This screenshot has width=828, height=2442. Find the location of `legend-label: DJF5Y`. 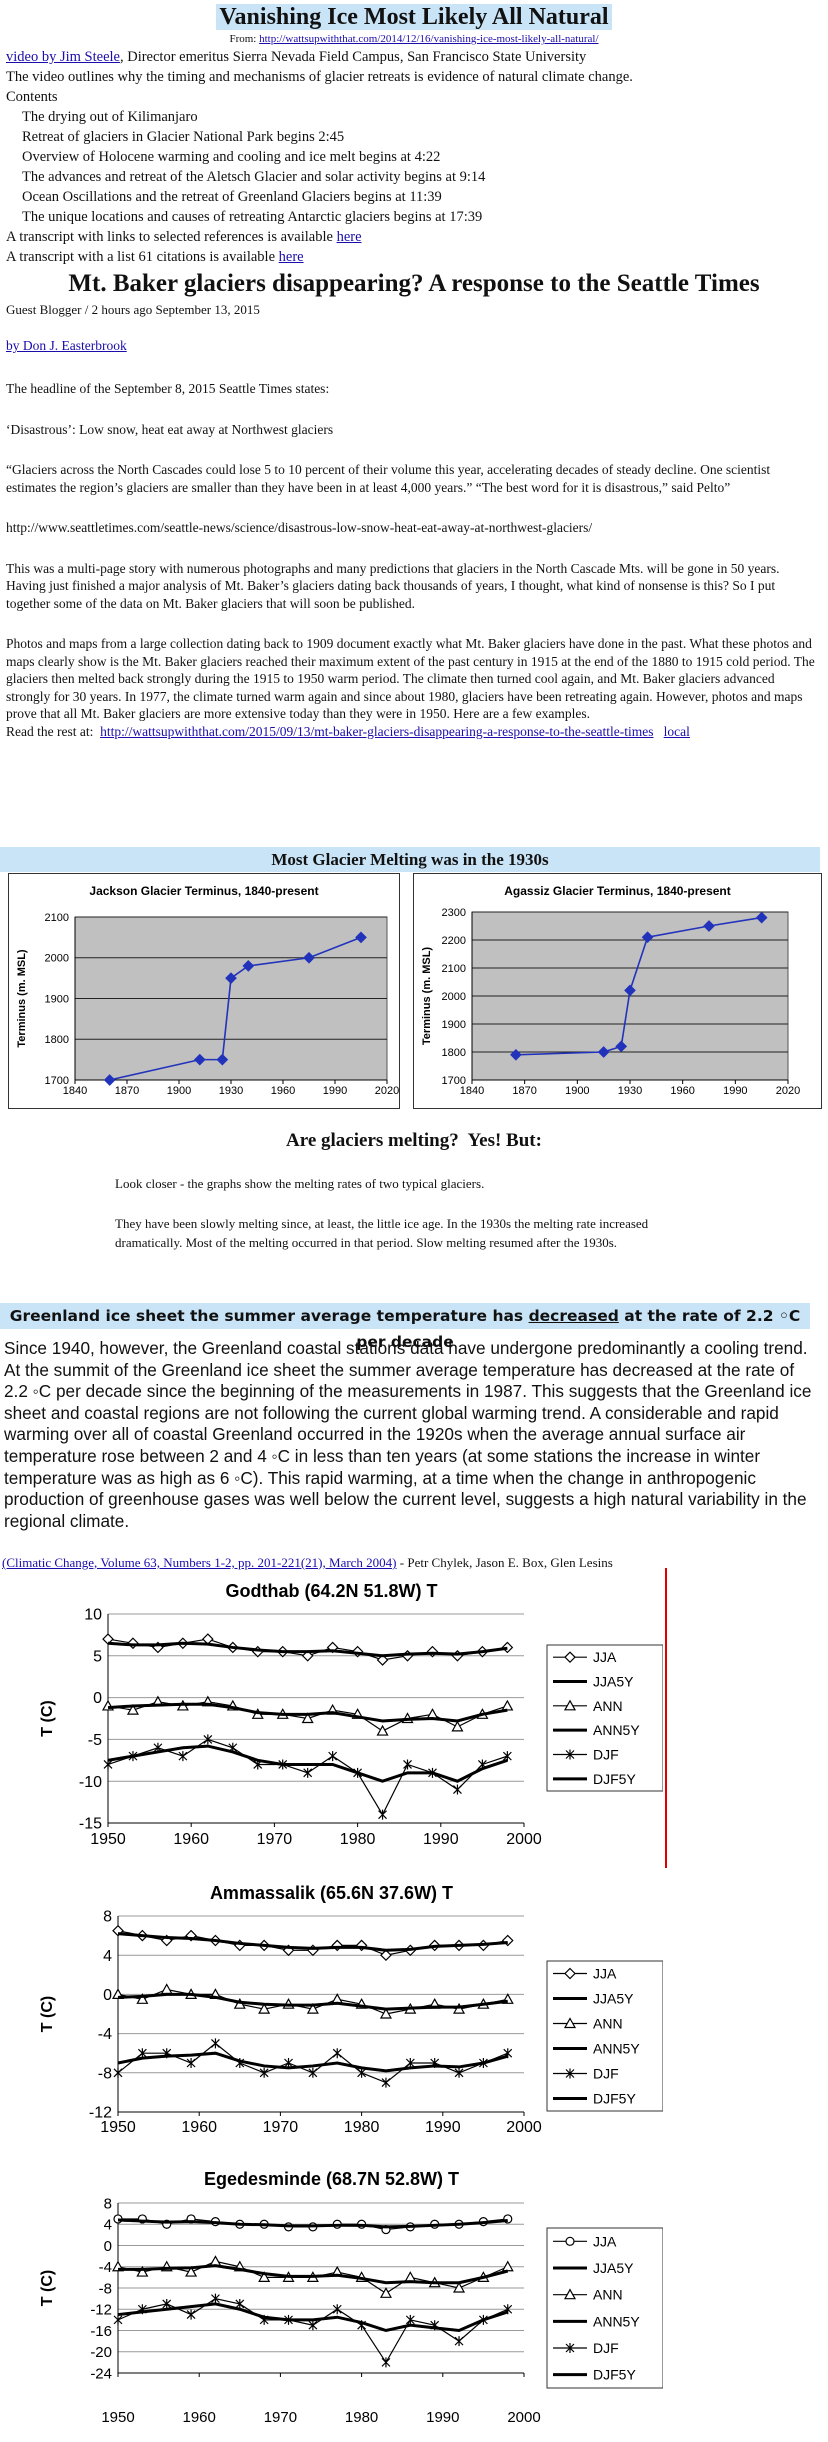

legend-label: DJF5Y is located at coordinates (614, 1779).